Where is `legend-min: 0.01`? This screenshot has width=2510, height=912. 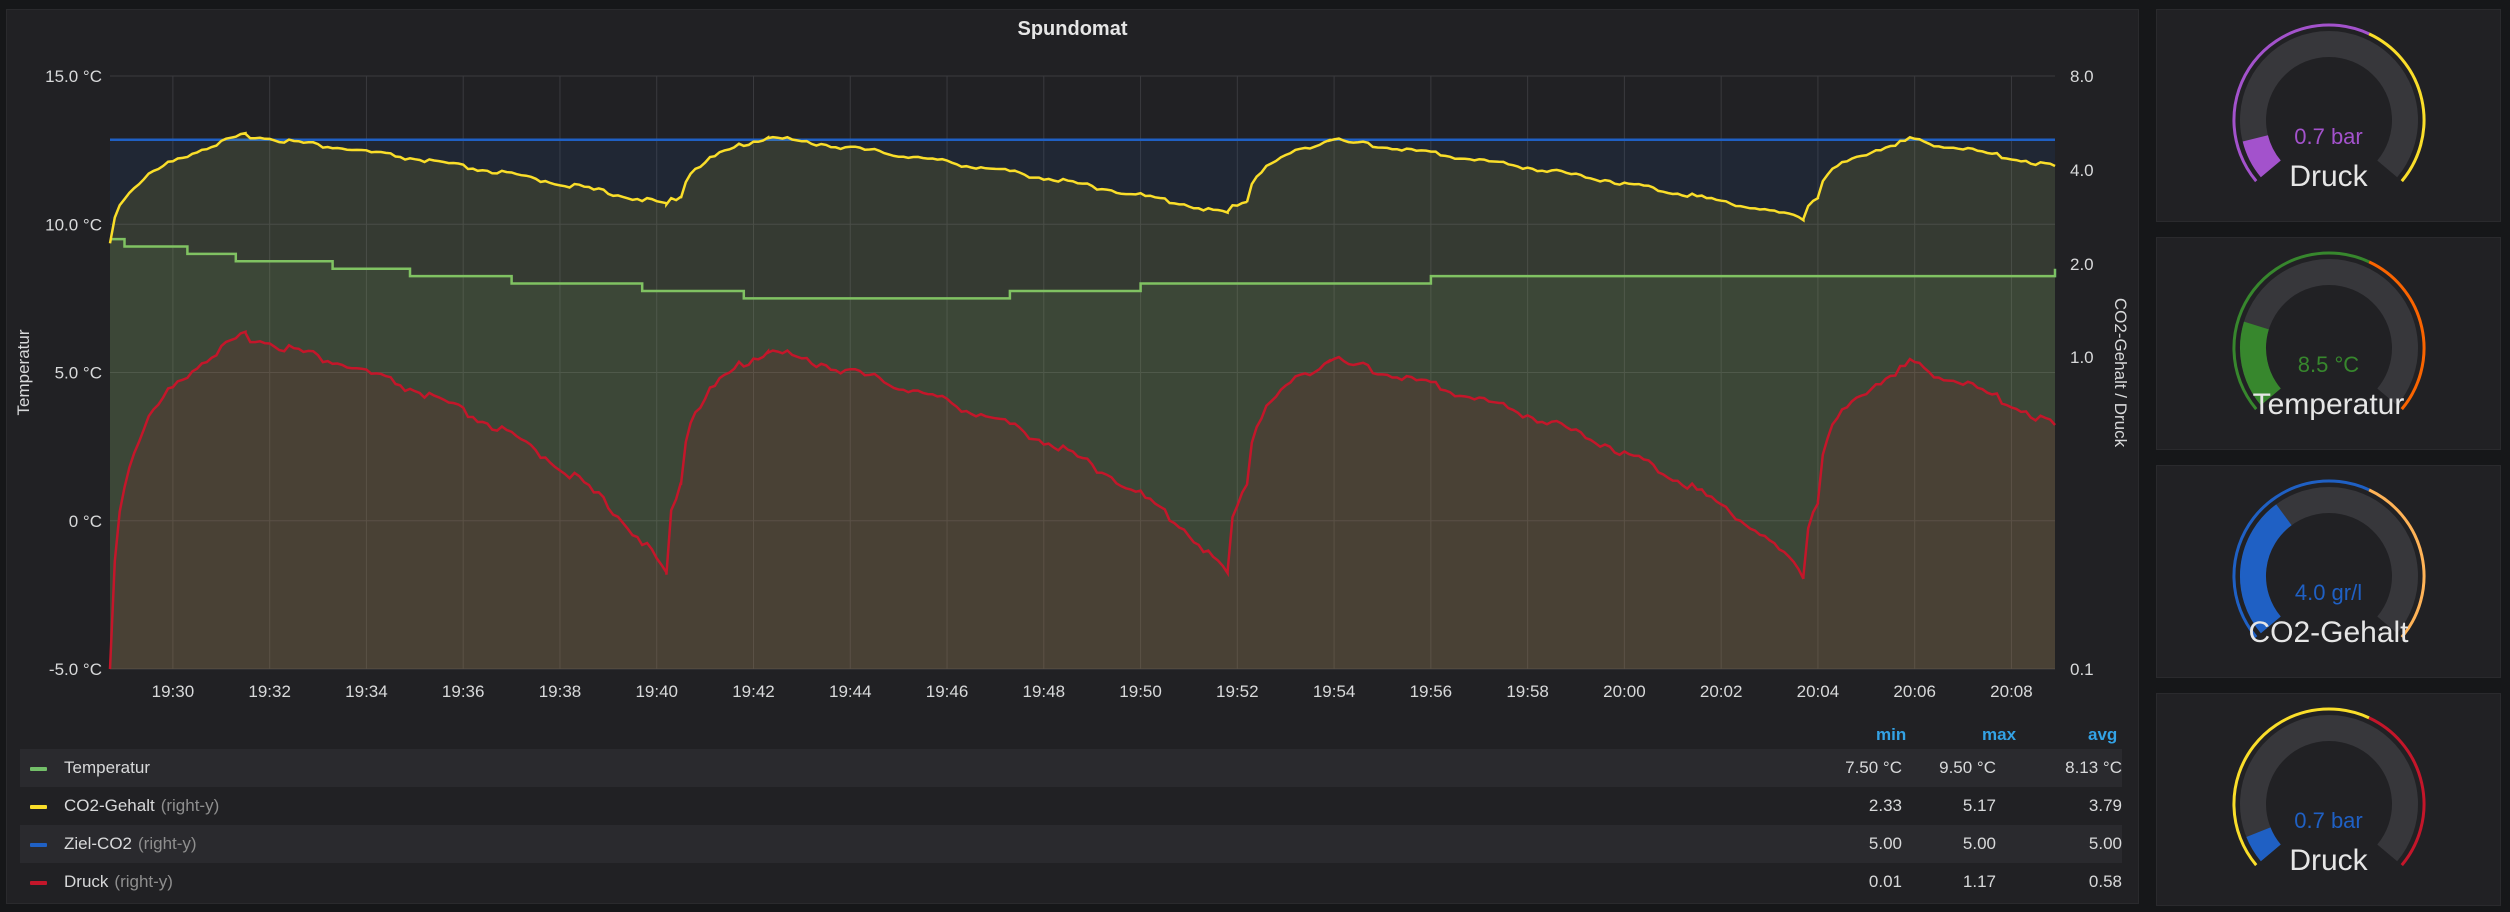
legend-min: 0.01 is located at coordinates (1885, 881).